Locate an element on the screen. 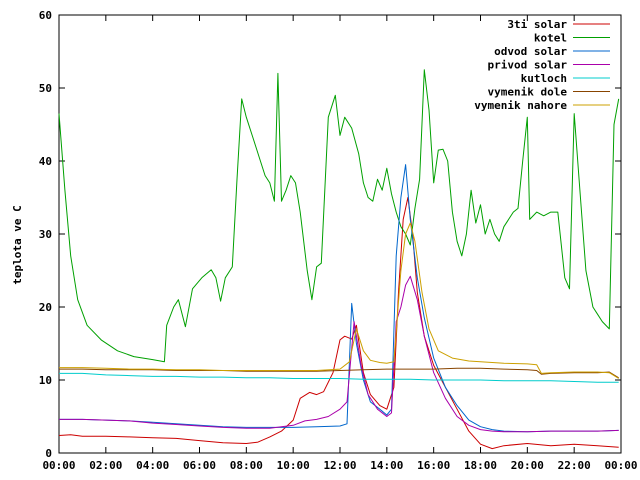 Image resolution: width=640 pixels, height=480 pixels. legend-label: privod solar is located at coordinates (528, 65).